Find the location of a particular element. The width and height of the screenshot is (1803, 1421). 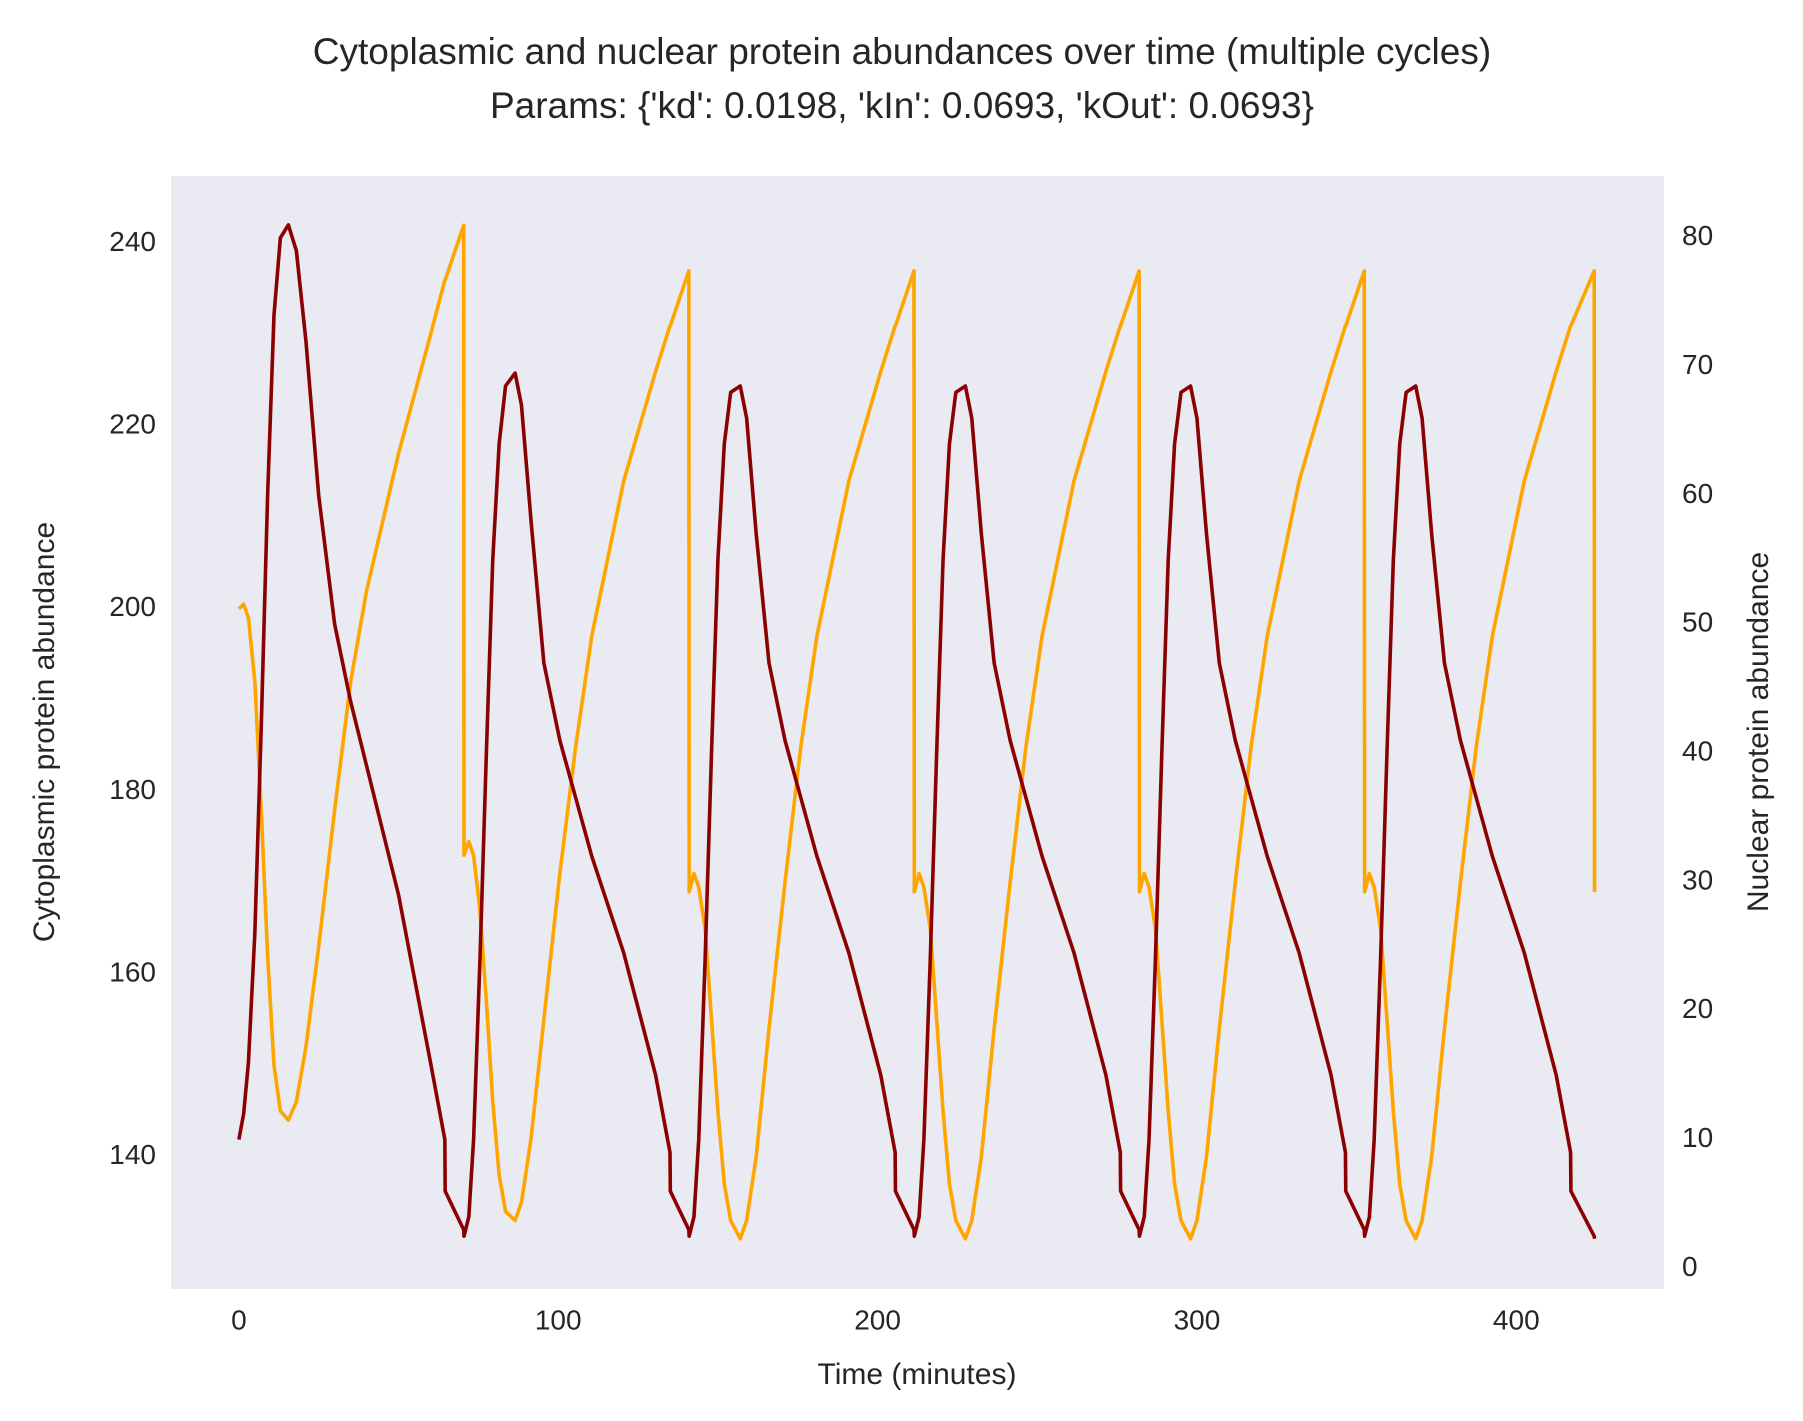

y-tick-label: 220 is located at coordinates (132, 424).